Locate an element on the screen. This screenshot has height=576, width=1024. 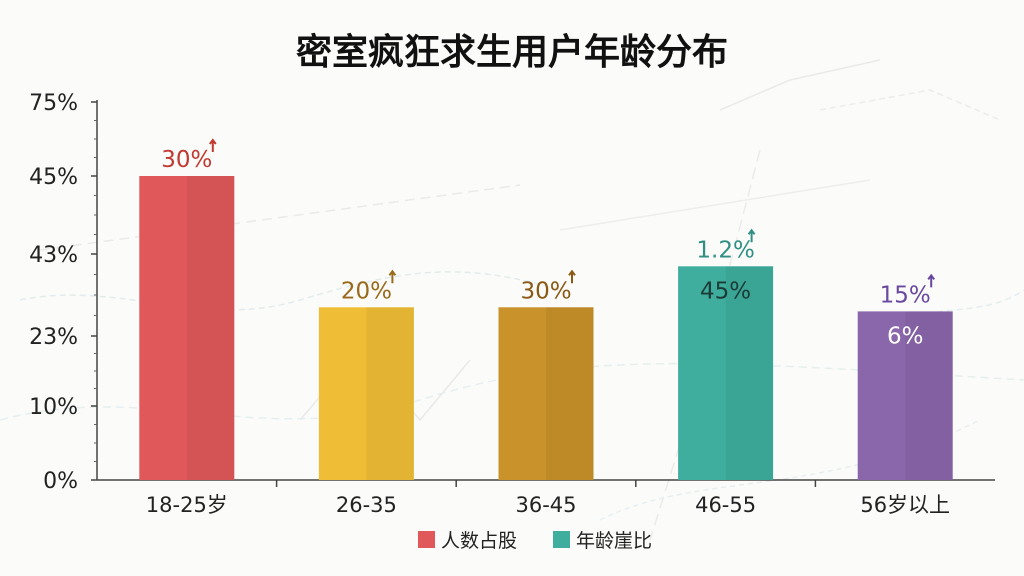
bar-inner-label: 6% is located at coordinates (905, 336).